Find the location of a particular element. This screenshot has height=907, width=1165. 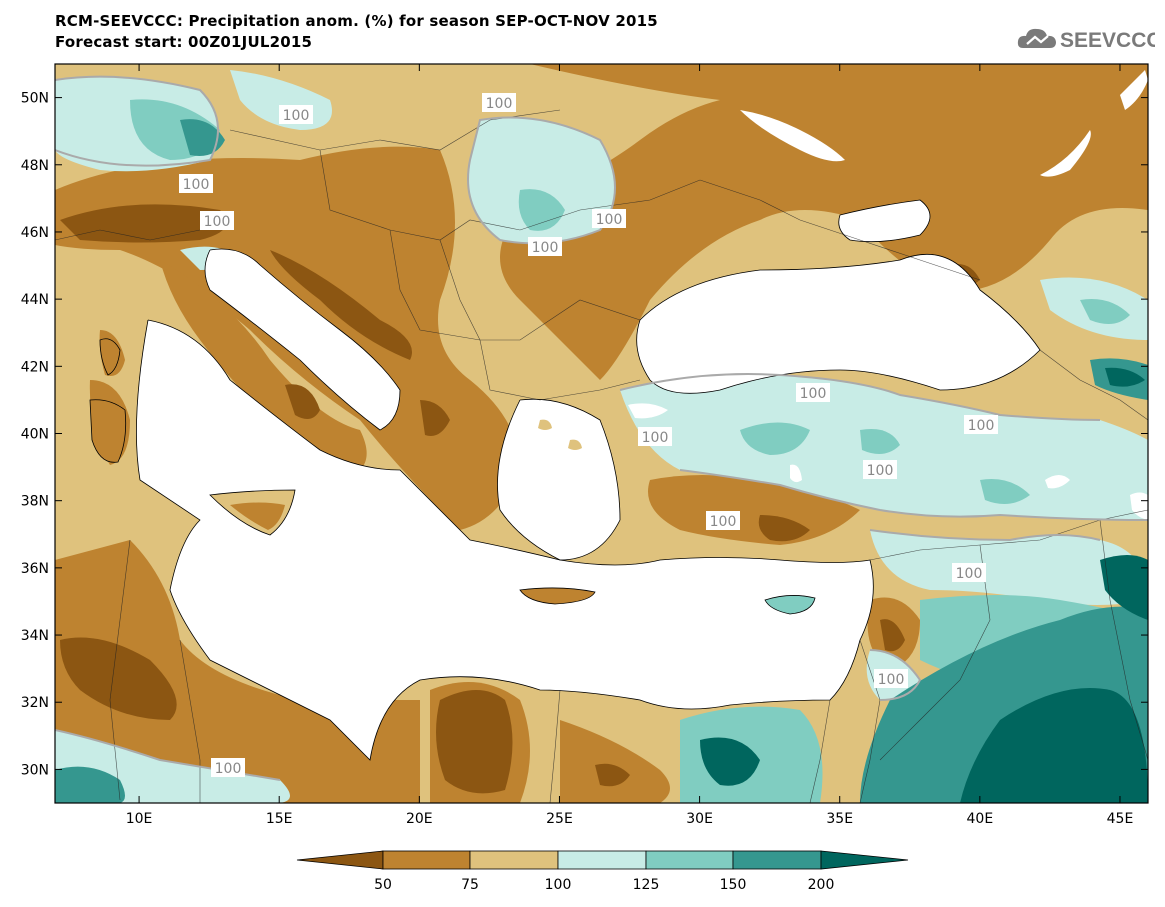

seevccc-logo: SEEVCCC is located at coordinates (1086, 40).